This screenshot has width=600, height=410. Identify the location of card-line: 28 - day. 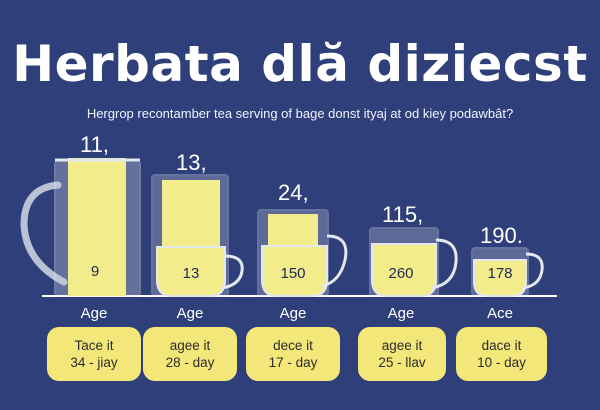
(190, 362).